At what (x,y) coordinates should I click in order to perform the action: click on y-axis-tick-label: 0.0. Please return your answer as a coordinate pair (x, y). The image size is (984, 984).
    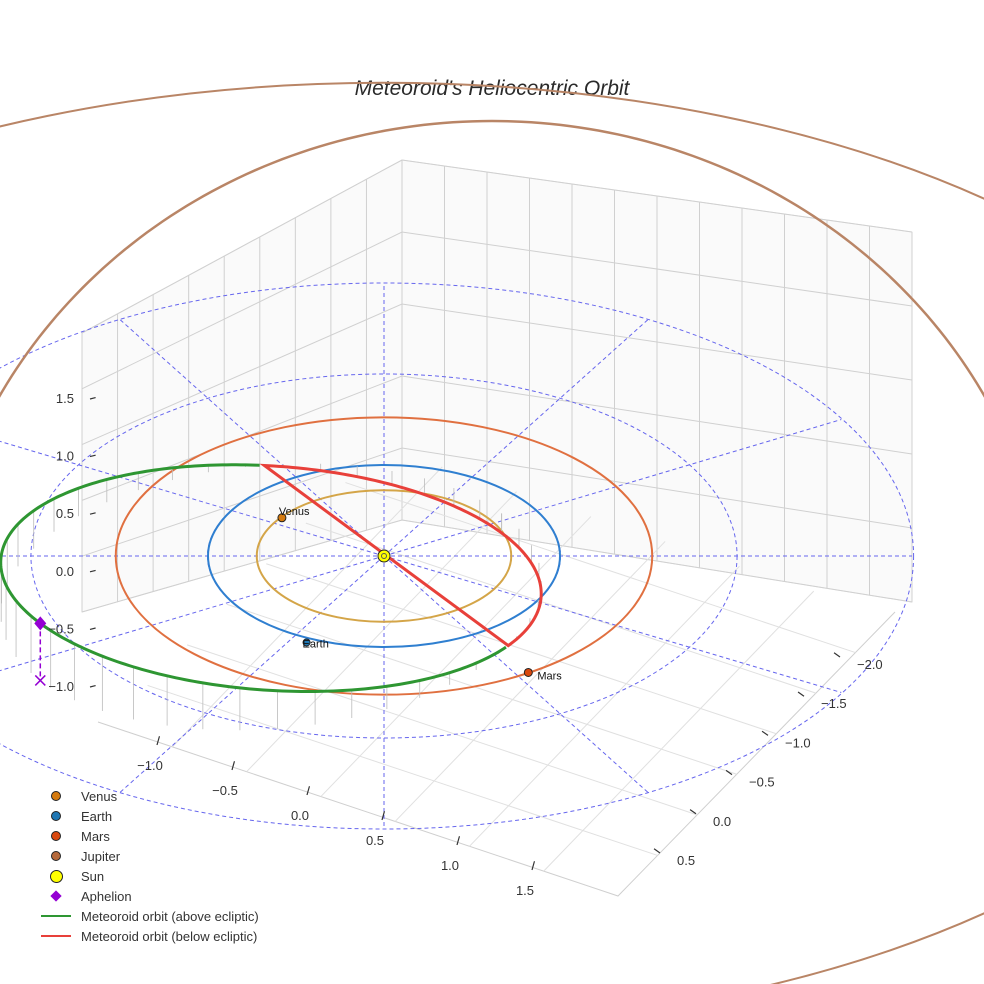
    Looking at the image, I should click on (722, 821).